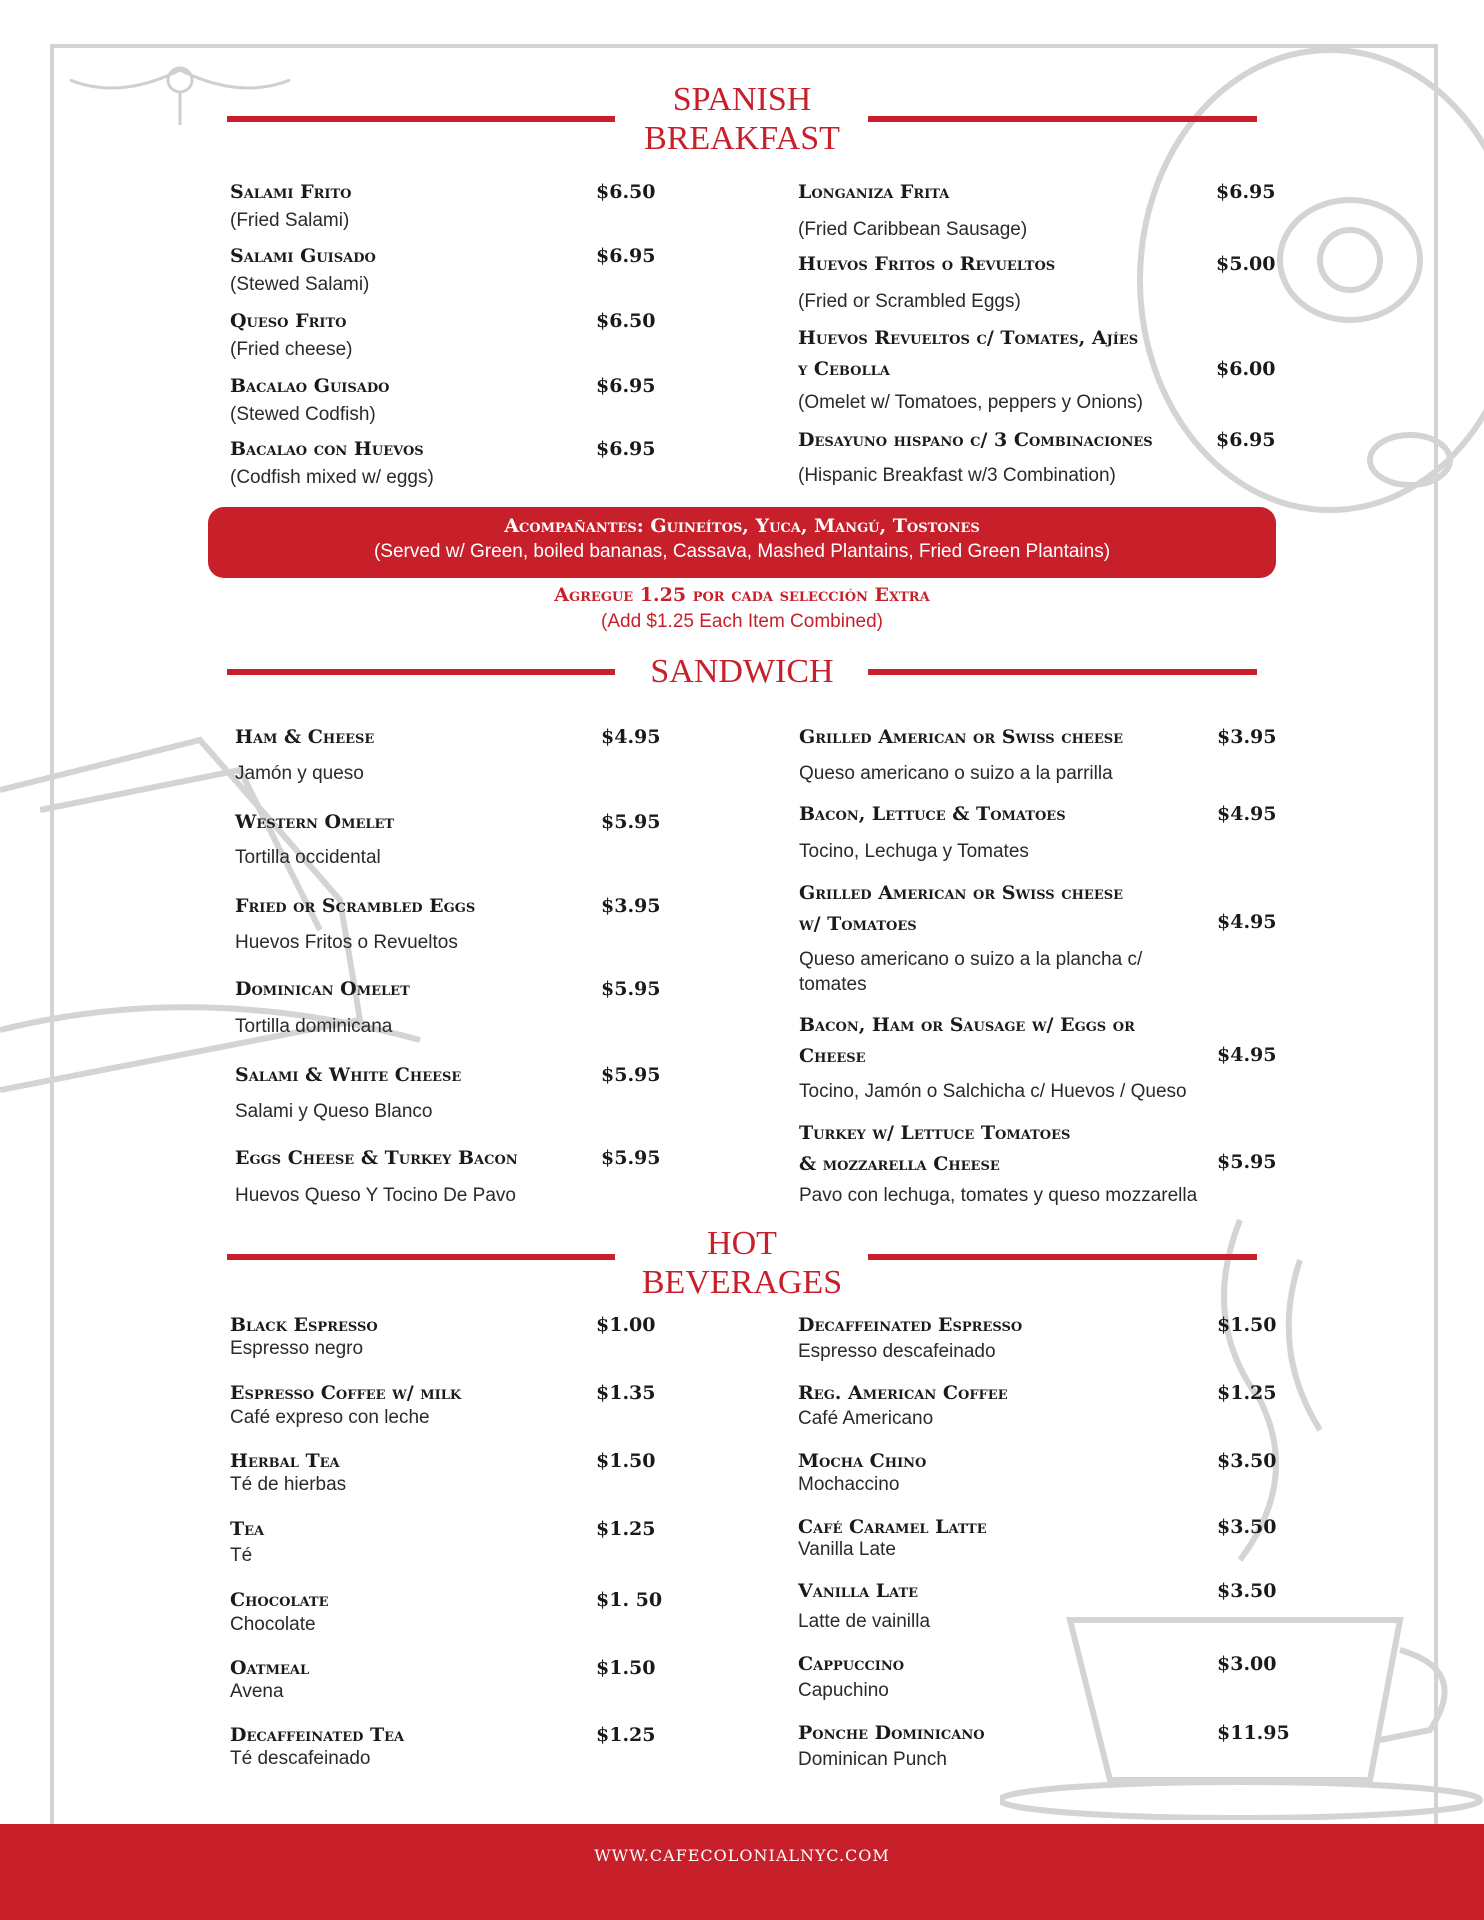  What do you see at coordinates (332, 477) in the screenshot?
I see `menu-item-description: (Codfish mixed w/ eggs)` at bounding box center [332, 477].